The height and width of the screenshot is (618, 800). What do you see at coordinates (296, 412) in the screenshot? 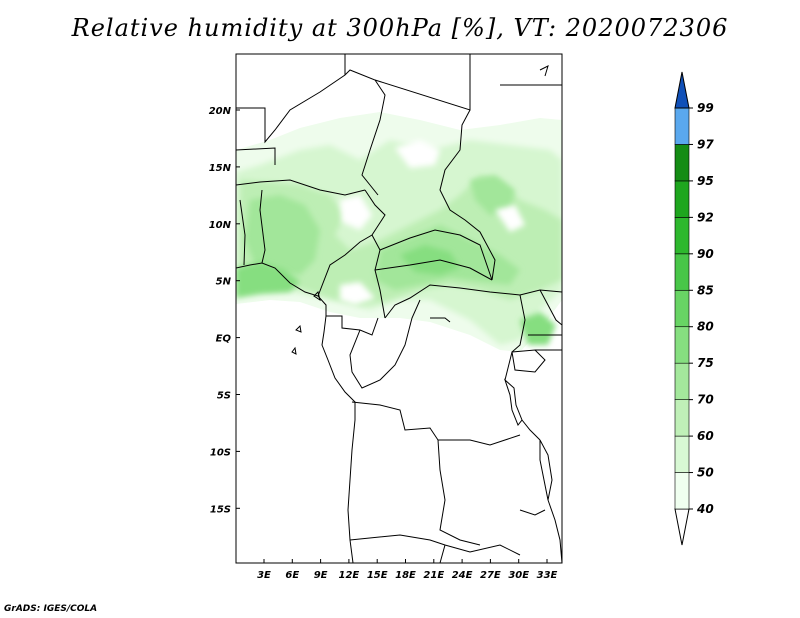
I see `coastline-west` at bounding box center [296, 412].